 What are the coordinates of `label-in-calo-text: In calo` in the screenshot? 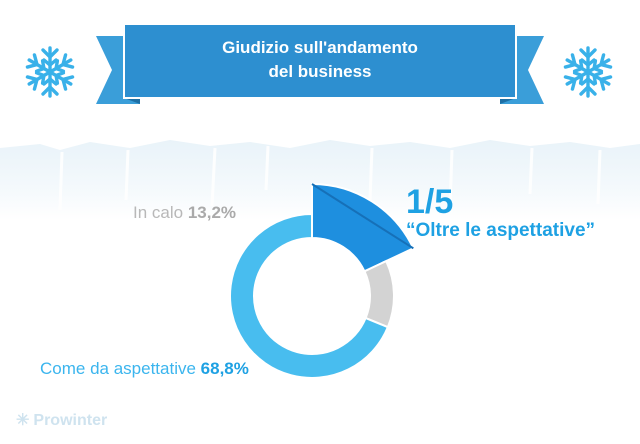 It's located at (158, 212).